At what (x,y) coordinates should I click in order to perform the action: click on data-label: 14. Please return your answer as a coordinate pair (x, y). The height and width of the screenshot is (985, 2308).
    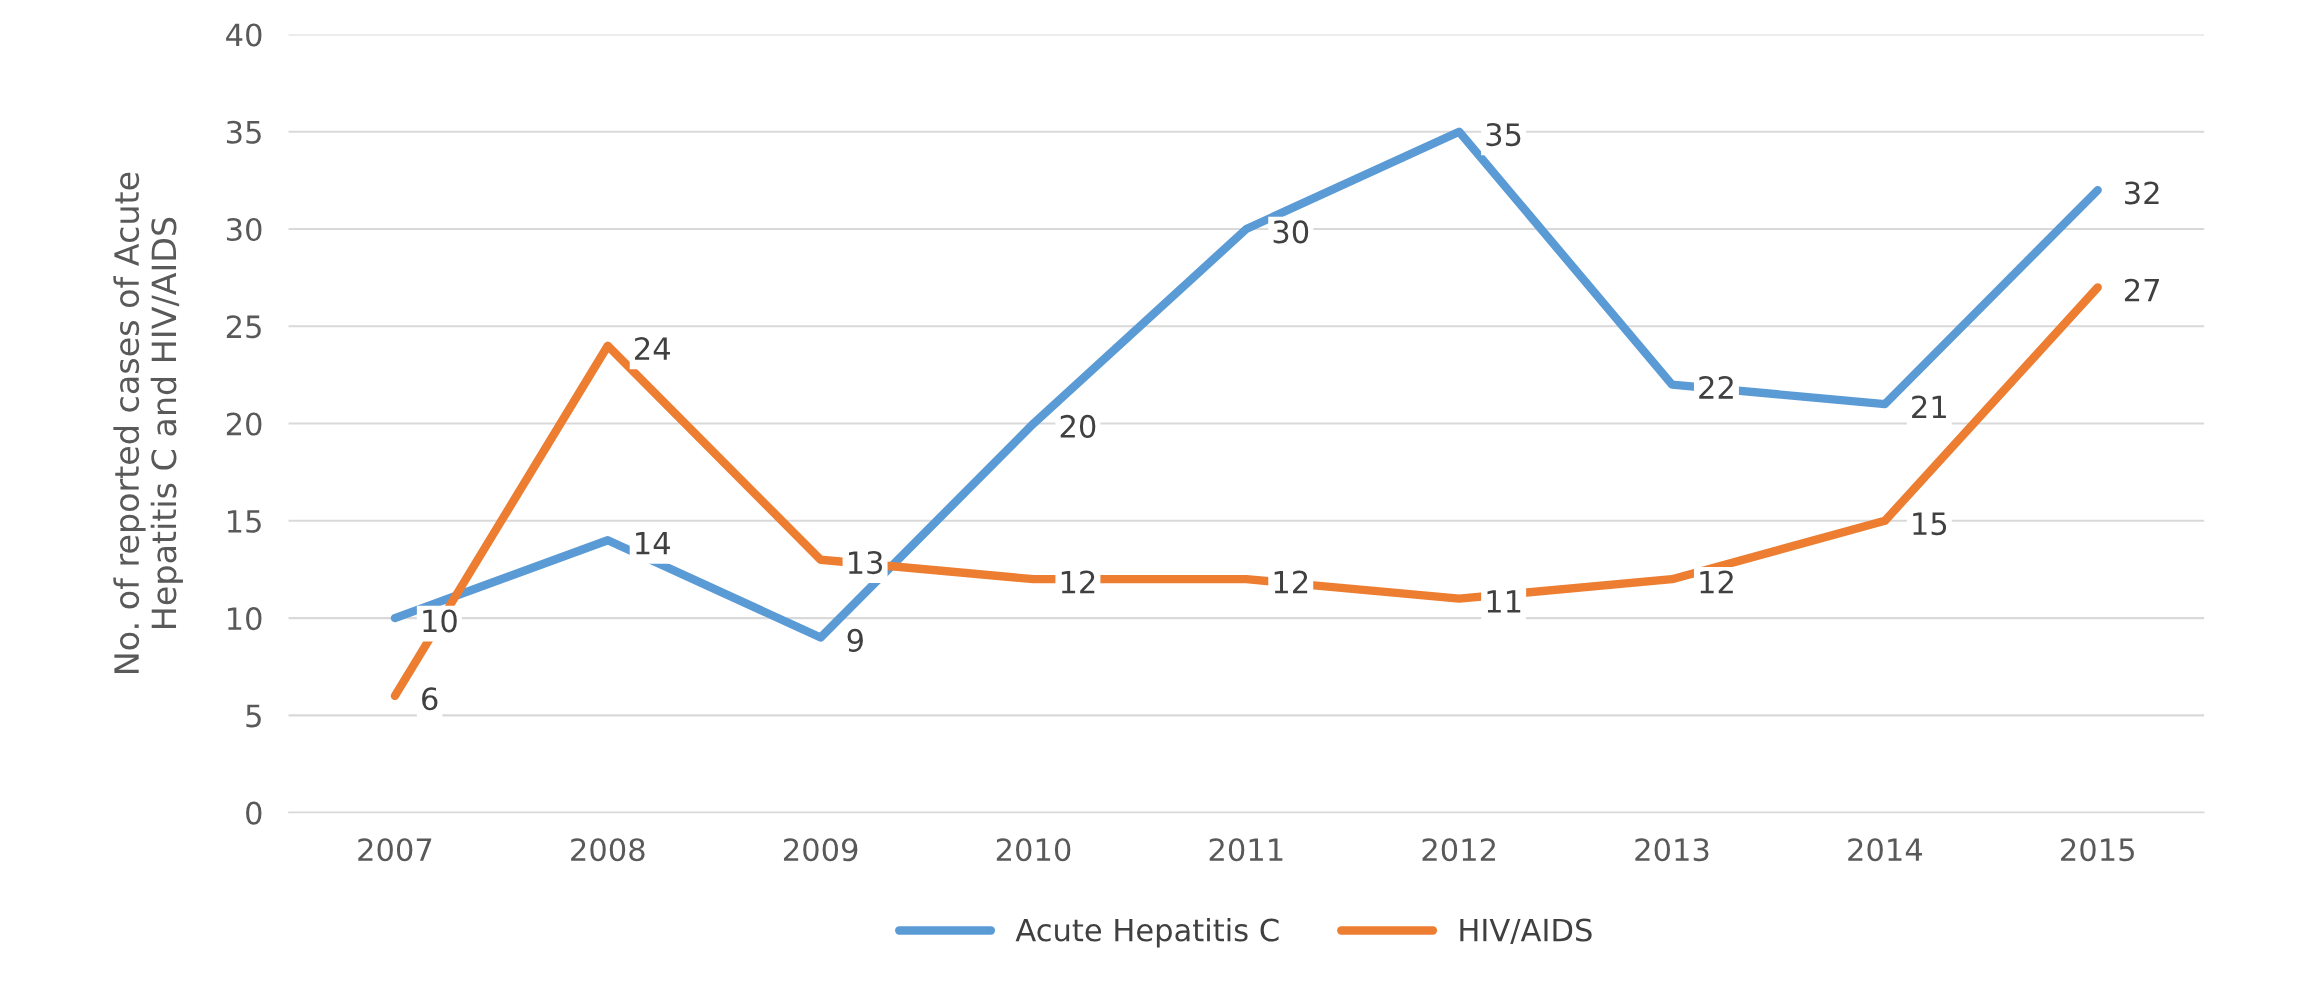
    Looking at the image, I should click on (653, 543).